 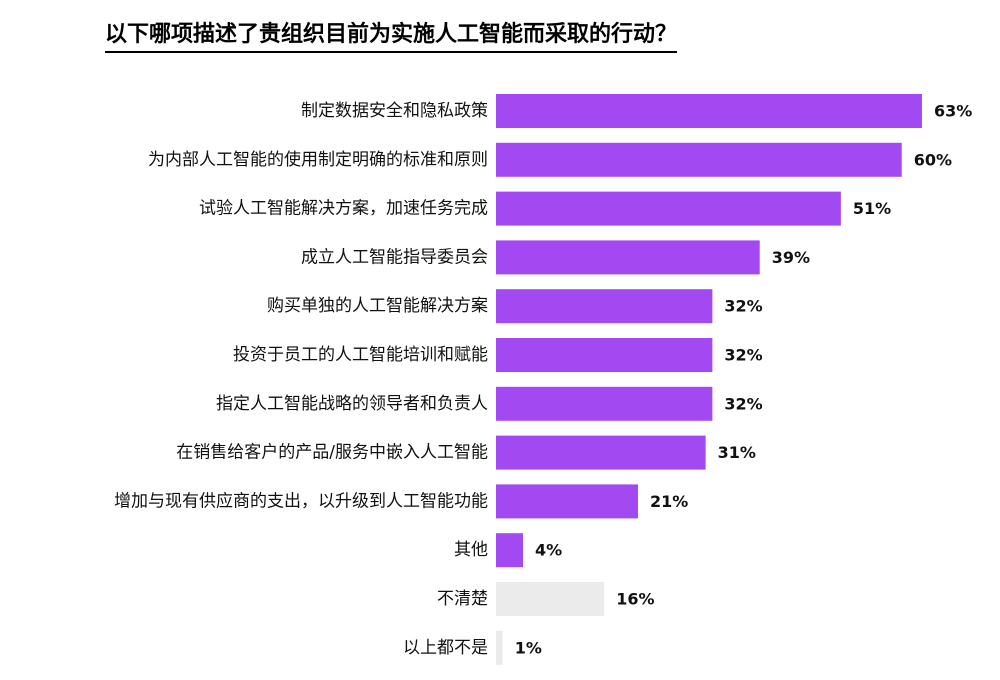 I want to click on category-label-4: 购买单独的人工智能解决方案, so click(x=377, y=306).